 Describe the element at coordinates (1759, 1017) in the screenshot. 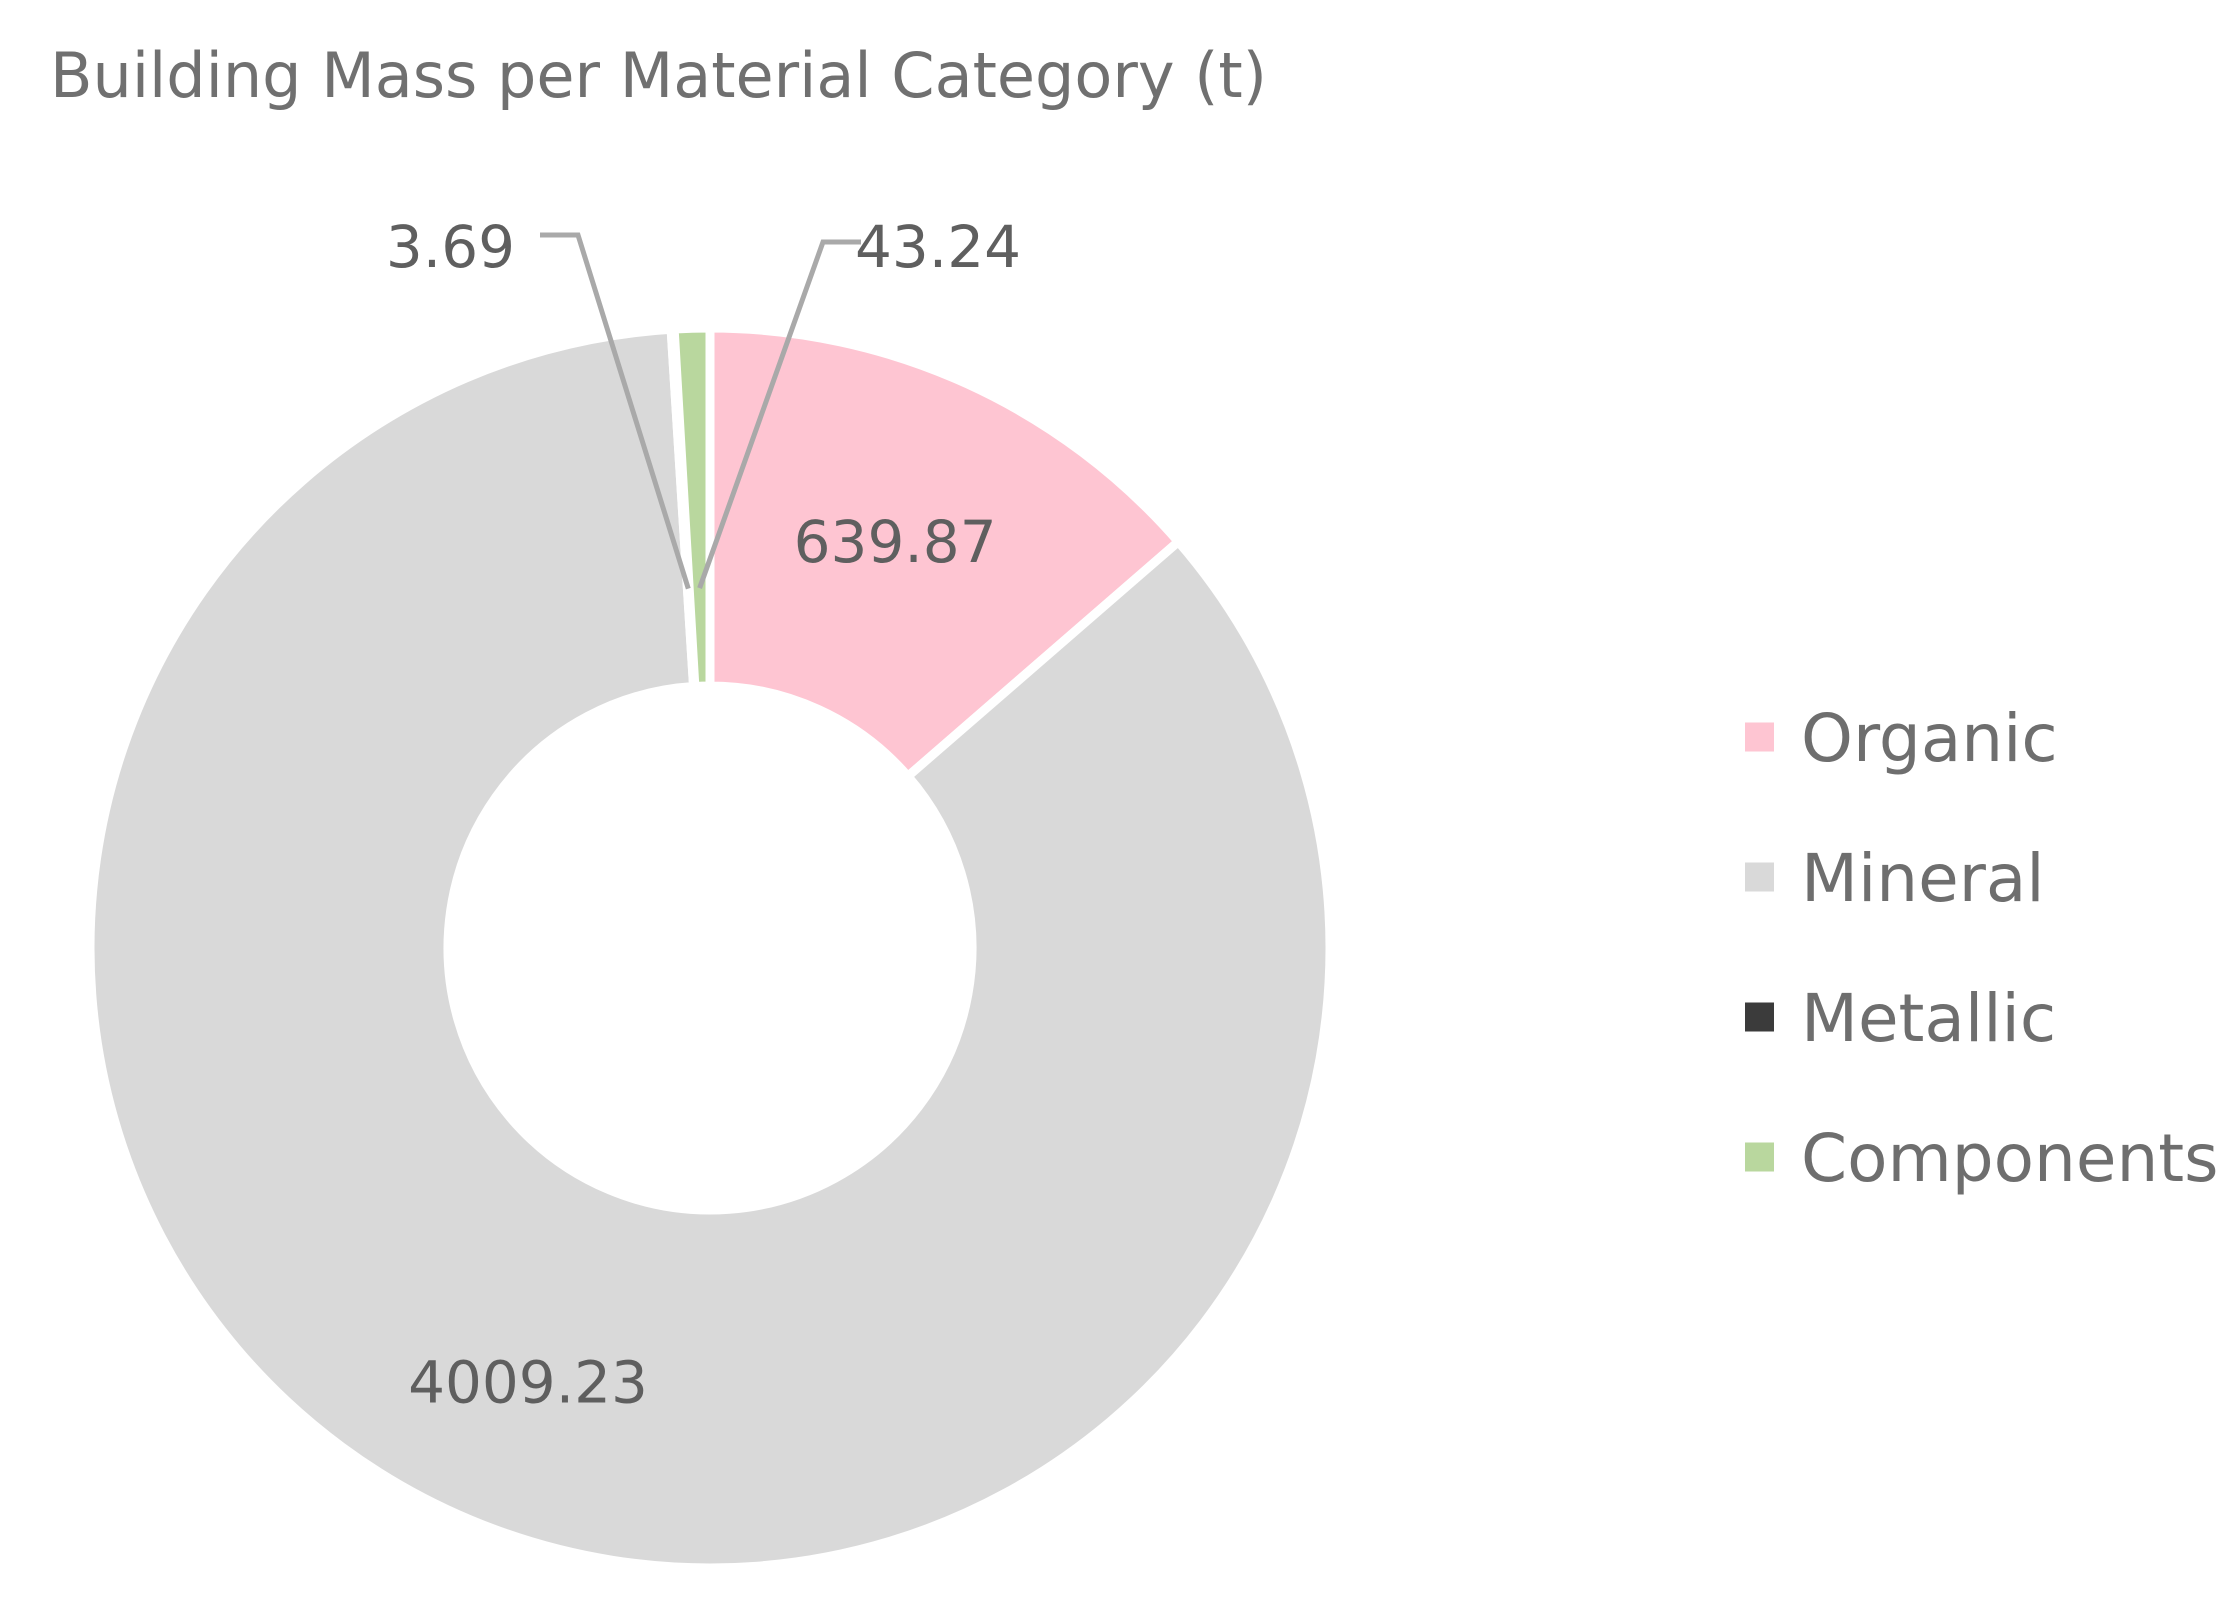

I see `legend-swatch-metallic` at that location.